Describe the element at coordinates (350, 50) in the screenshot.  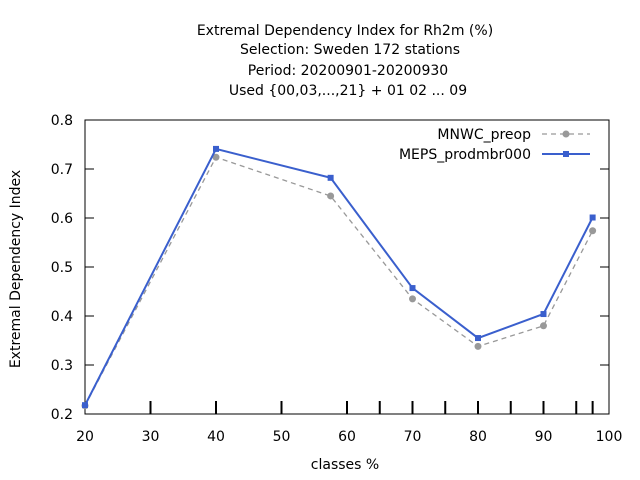
I see `title-line-2: Selection: Sweden 172 stations` at that location.